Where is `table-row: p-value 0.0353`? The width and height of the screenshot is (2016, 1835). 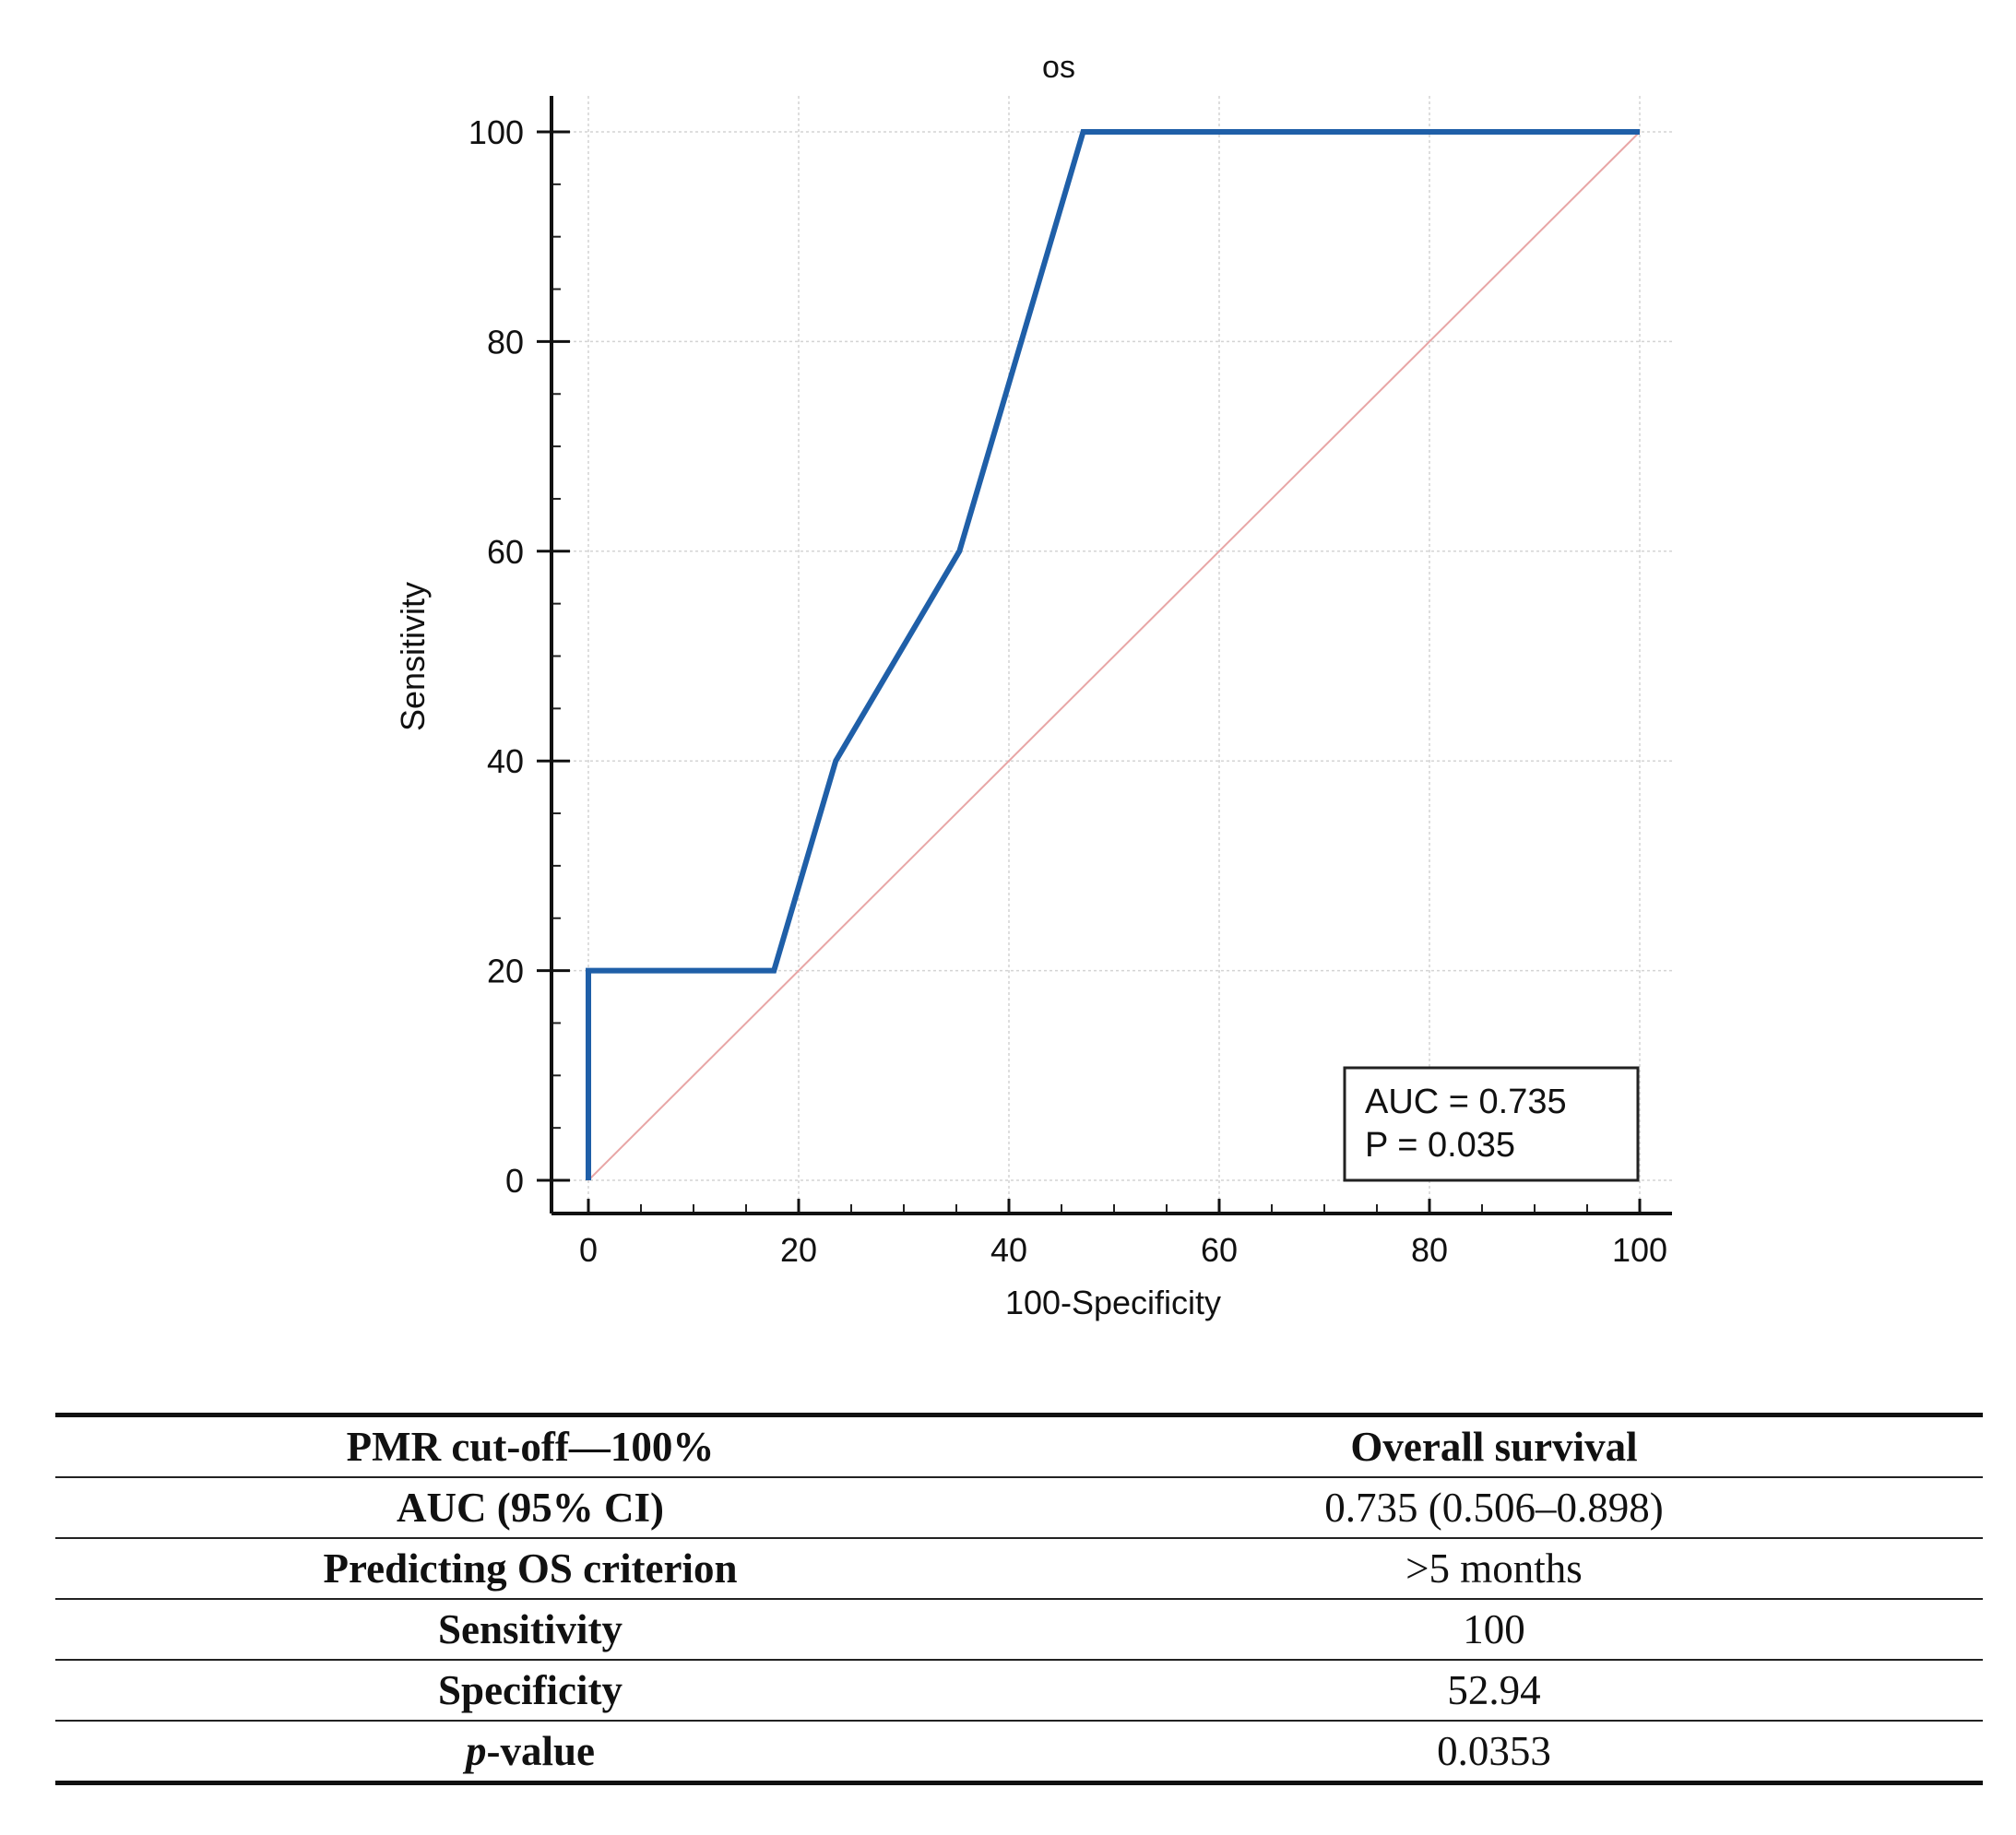 table-row: p-value 0.0353 is located at coordinates (1019, 1752).